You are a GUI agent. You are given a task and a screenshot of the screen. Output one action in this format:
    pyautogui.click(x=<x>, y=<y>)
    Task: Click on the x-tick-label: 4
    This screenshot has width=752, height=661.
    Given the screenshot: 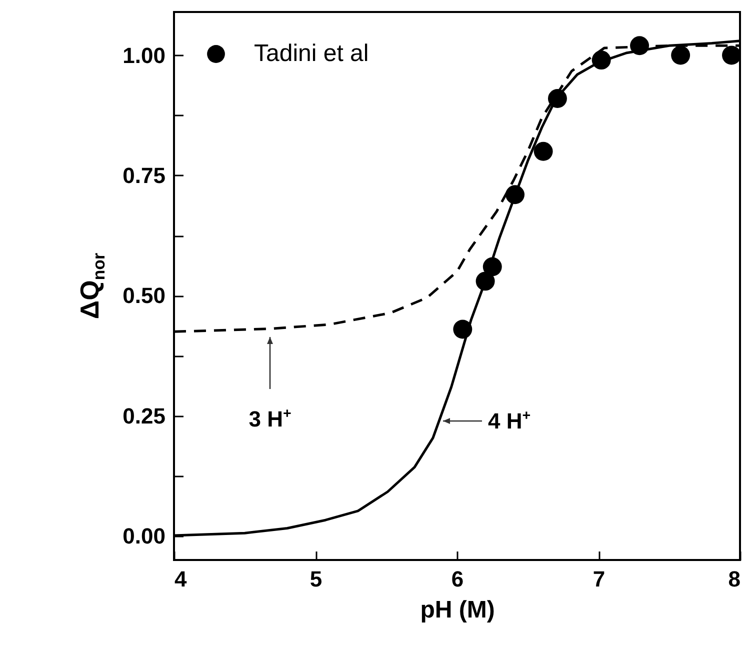 What is the action you would take?
    pyautogui.click(x=181, y=579)
    